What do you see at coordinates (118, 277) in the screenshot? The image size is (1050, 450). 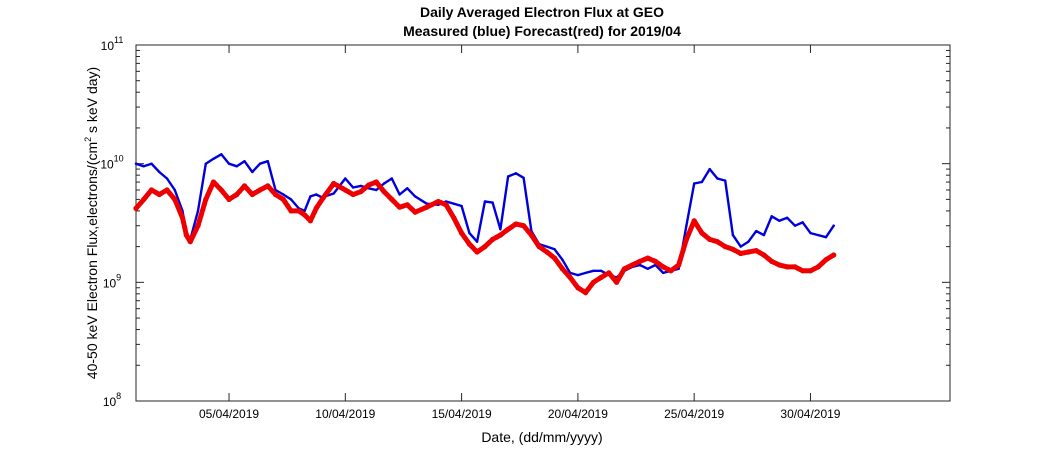 I see `y-tick-label-exponent: 9` at bounding box center [118, 277].